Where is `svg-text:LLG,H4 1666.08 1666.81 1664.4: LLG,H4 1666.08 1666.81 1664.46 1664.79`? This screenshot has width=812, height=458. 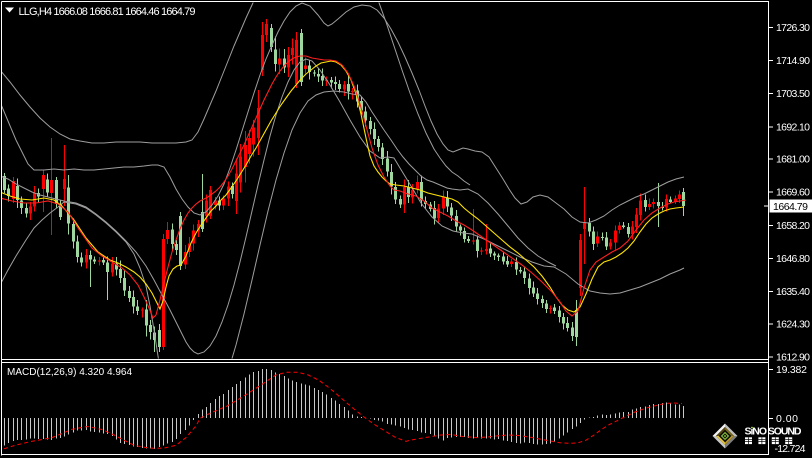
svg-text:LLG,H4 1666.08 1666.81 1664.4: LLG,H4 1666.08 1666.81 1664.46 1664.79 is located at coordinates (107, 12).